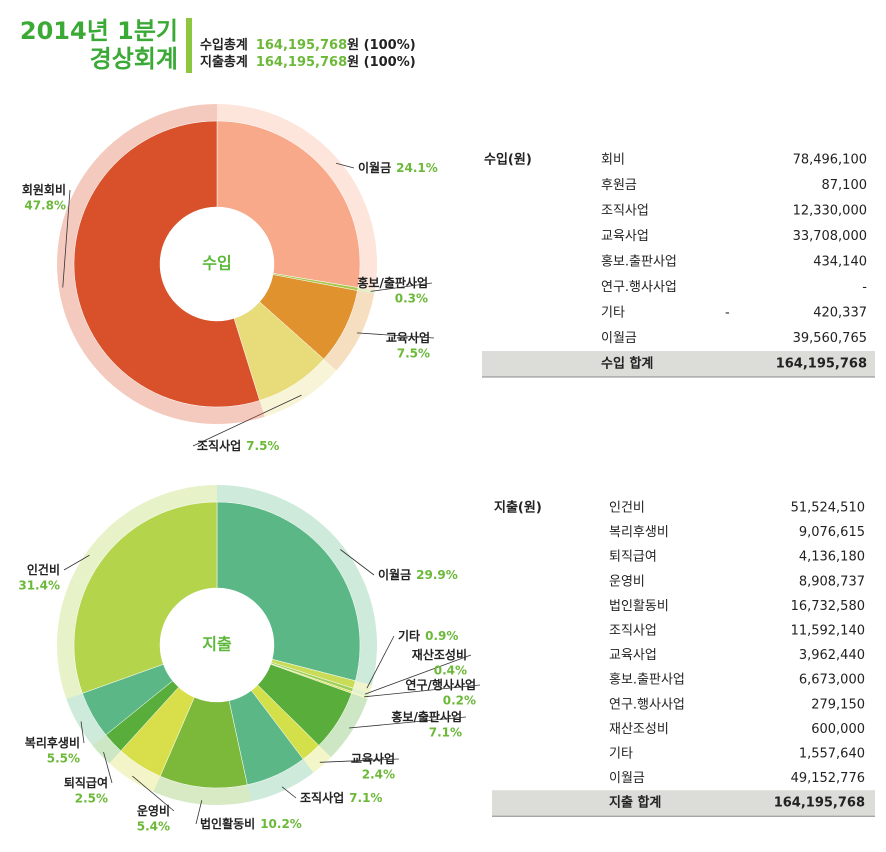 The height and width of the screenshot is (852, 886). I want to click on slice-percent: 7.1%, so click(445, 733).